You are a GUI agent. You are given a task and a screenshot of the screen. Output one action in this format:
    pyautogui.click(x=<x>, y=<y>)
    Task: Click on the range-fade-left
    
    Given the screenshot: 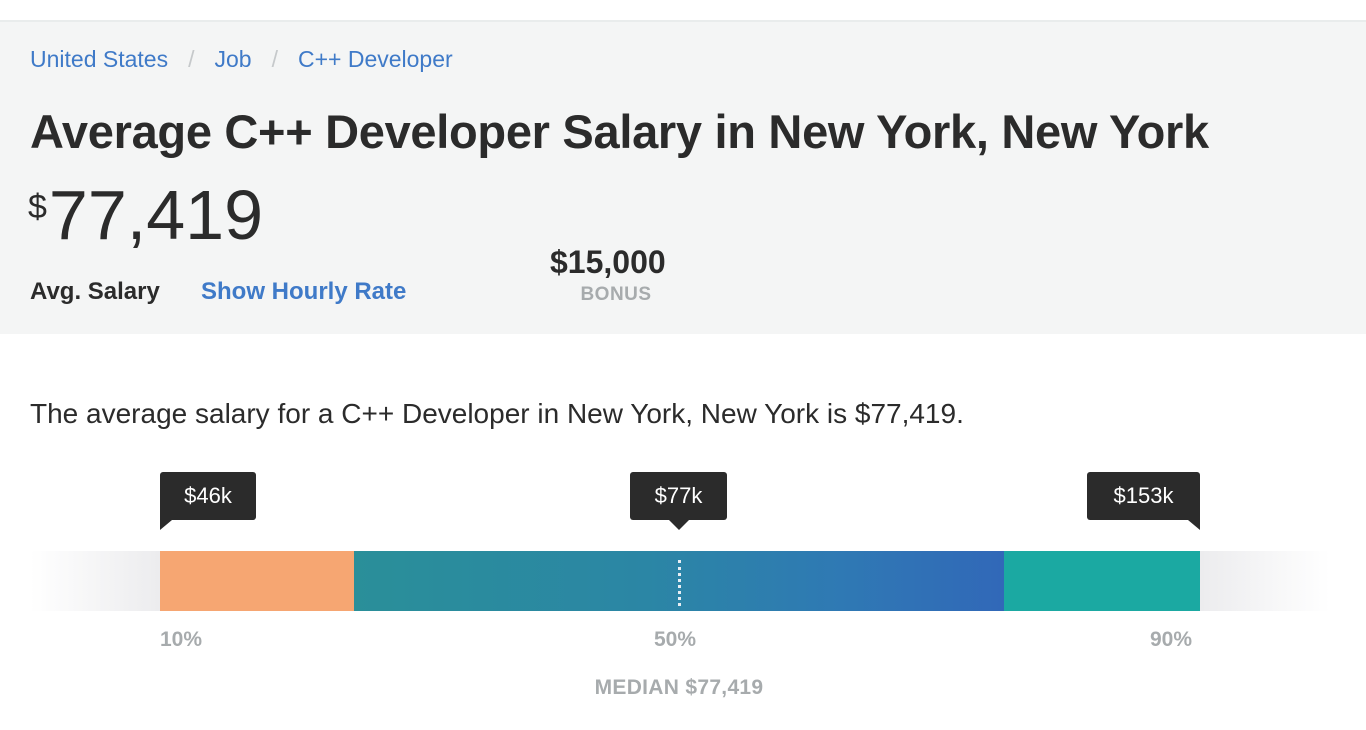 What is the action you would take?
    pyautogui.click(x=95, y=581)
    